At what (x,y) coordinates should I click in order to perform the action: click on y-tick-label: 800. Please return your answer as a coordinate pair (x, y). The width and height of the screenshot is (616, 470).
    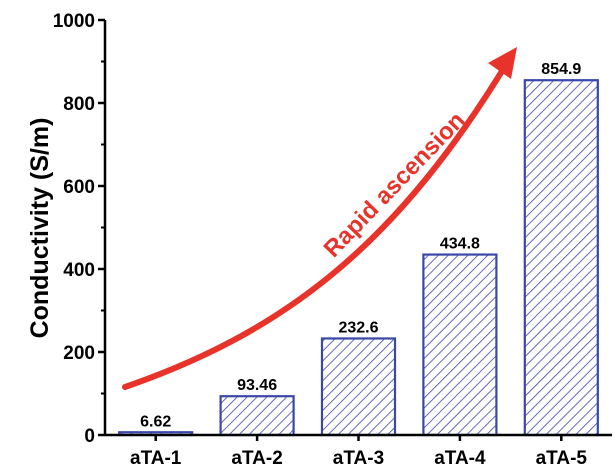
    Looking at the image, I should click on (79, 104).